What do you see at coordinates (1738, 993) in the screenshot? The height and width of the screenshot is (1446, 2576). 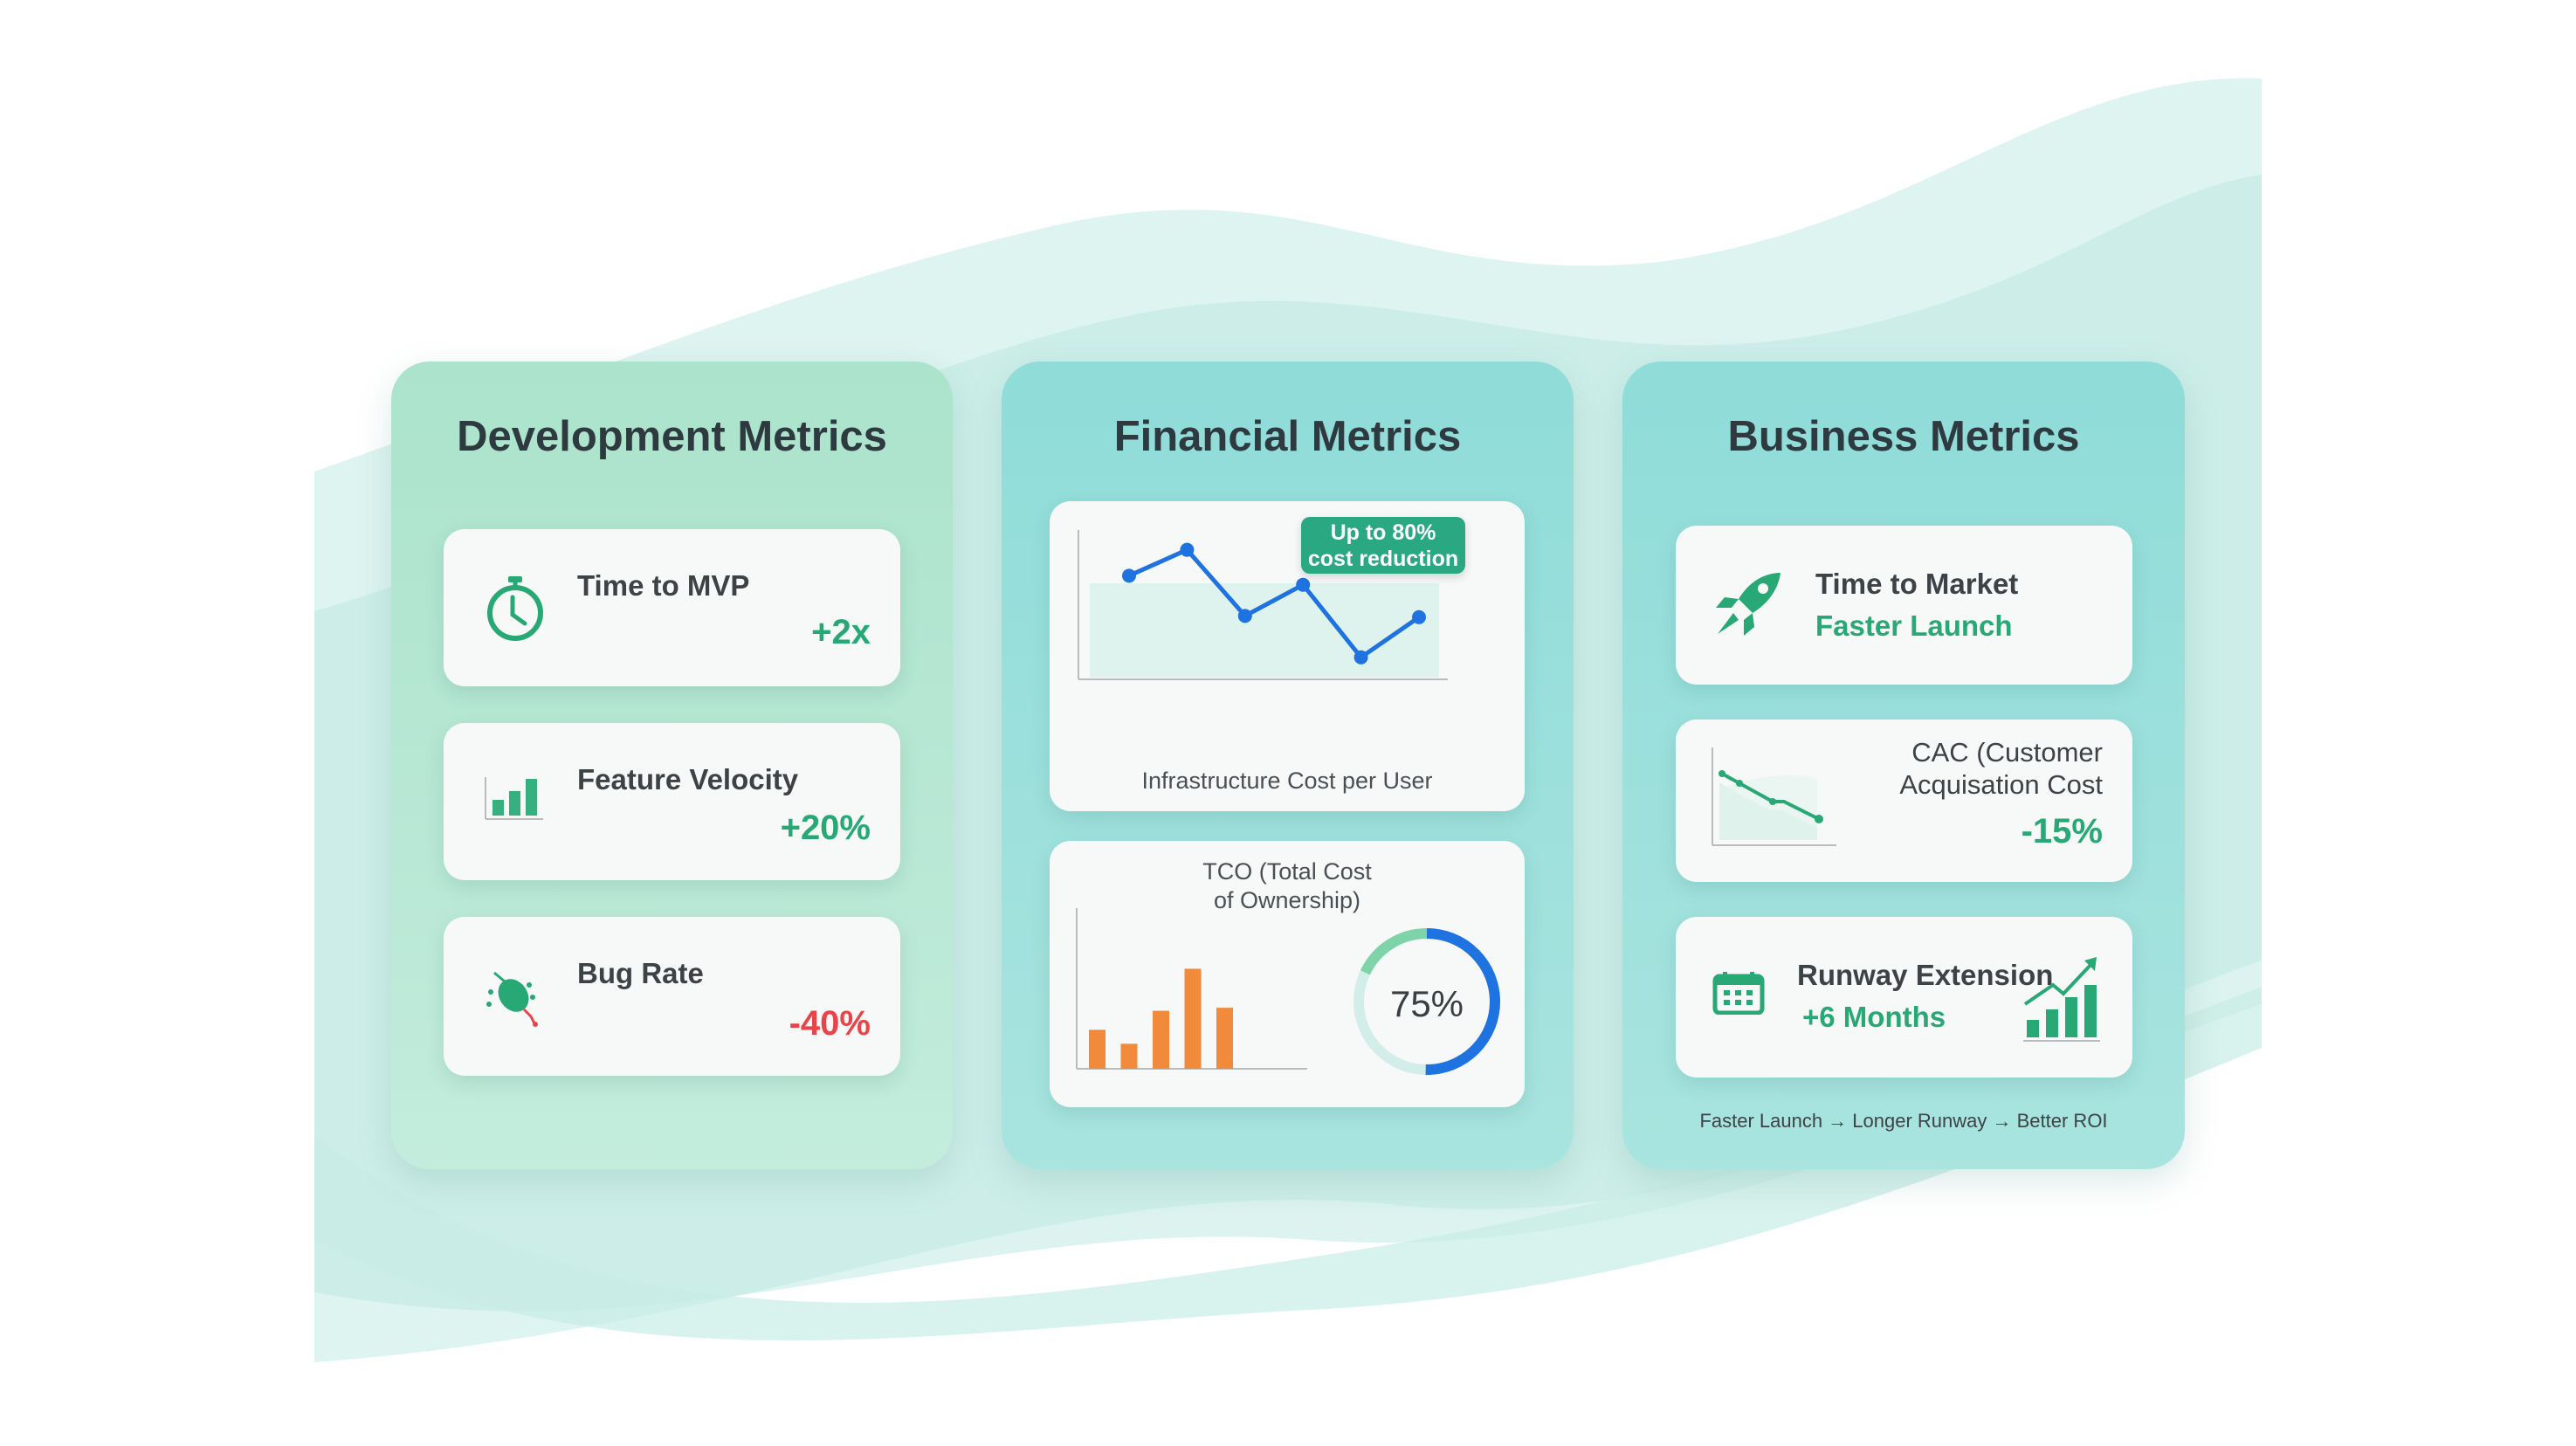 I see `calendar-icon` at bounding box center [1738, 993].